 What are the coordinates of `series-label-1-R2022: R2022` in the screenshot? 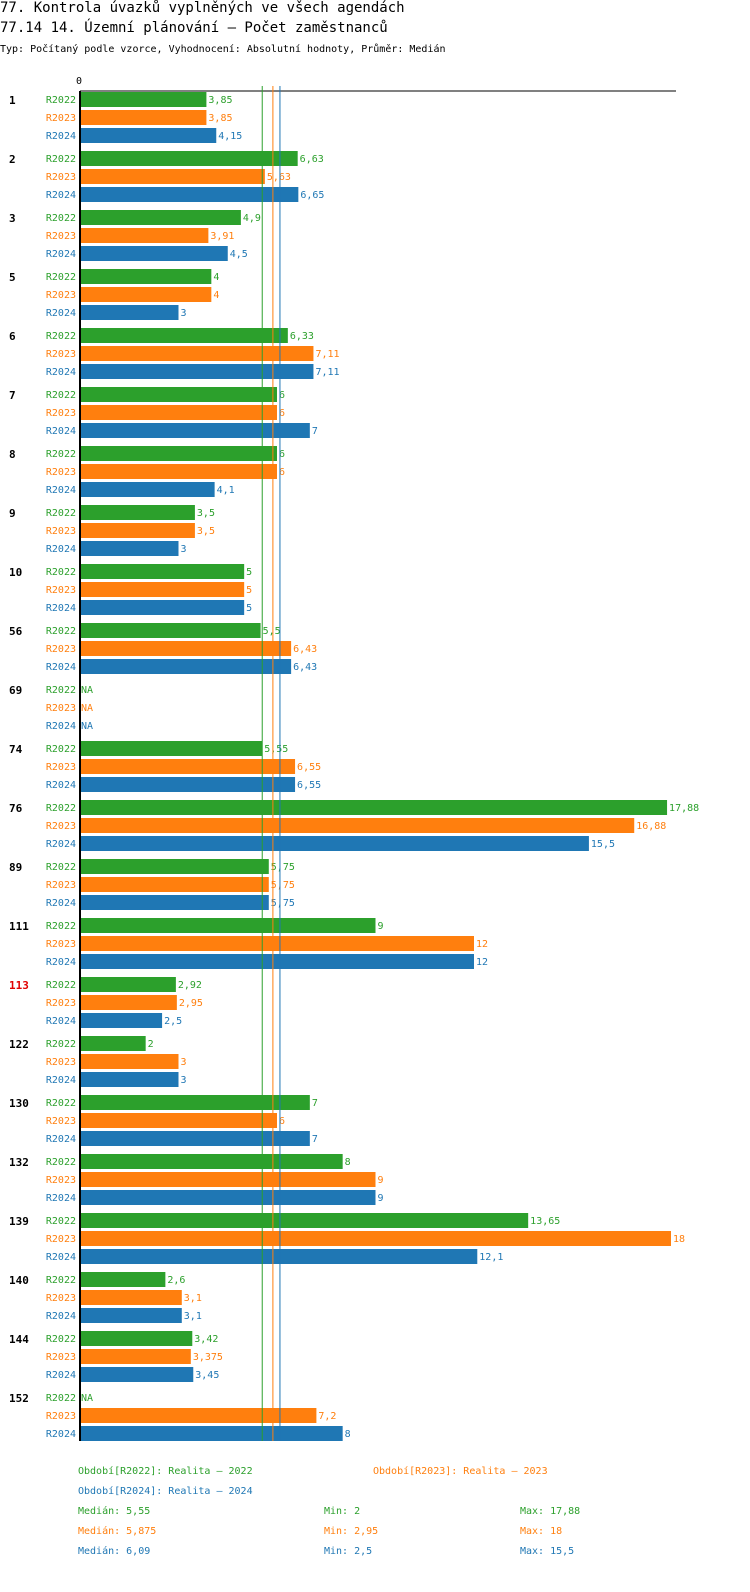 It's located at (61, 100).